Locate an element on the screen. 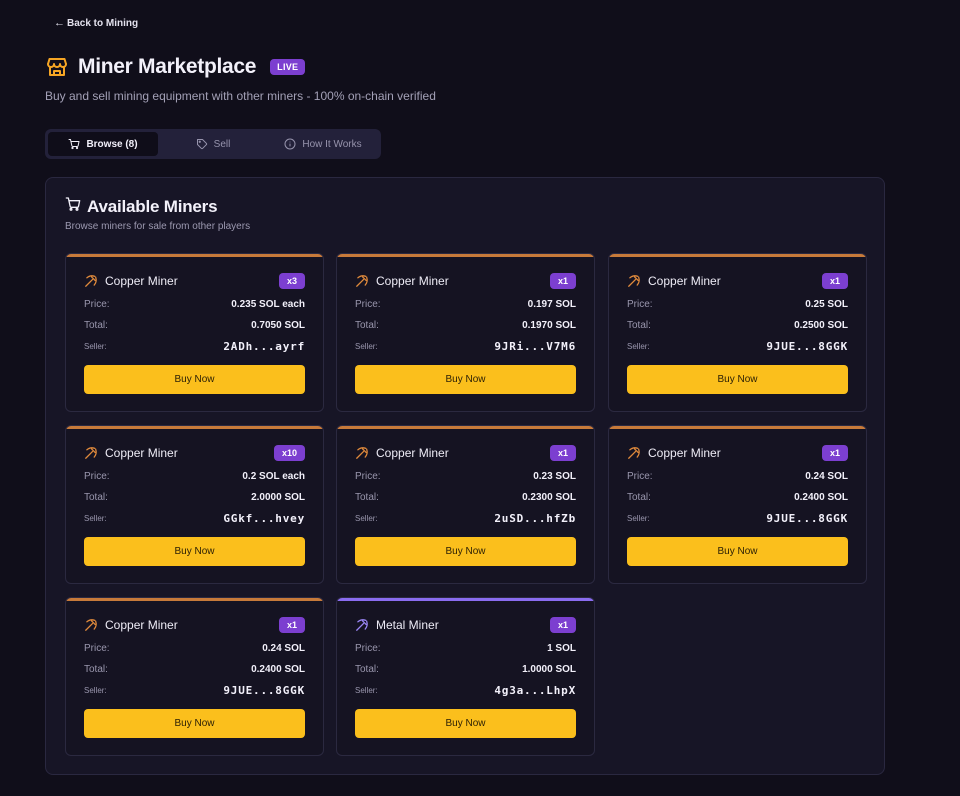  panel-header: Available Miners is located at coordinates (141, 206).